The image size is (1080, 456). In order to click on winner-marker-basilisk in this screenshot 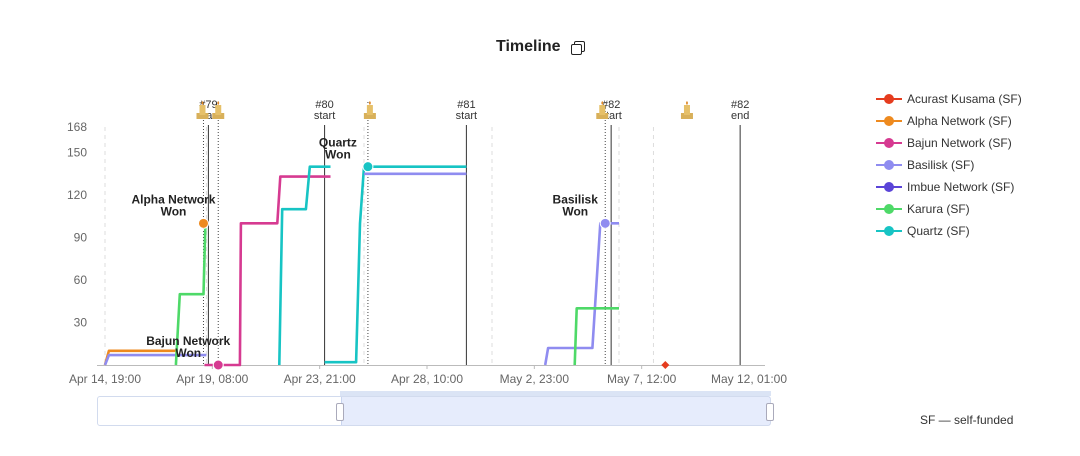, I will do `click(605, 223)`.